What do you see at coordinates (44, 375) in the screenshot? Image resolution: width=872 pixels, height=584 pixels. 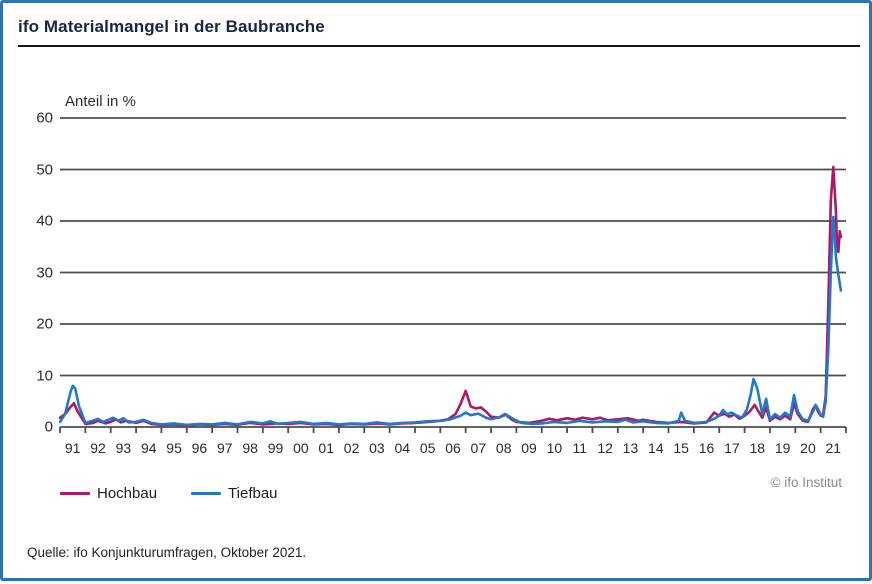 I see `y-tick-label: 10` at bounding box center [44, 375].